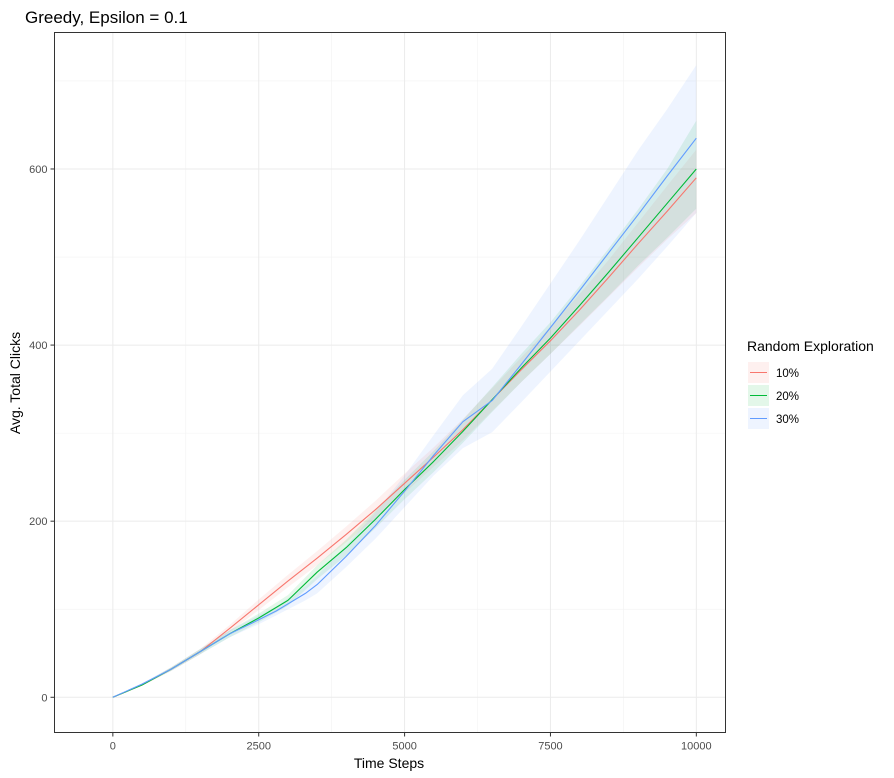 The image size is (894, 778). I want to click on x-tick-label: 5000, so click(404, 747).